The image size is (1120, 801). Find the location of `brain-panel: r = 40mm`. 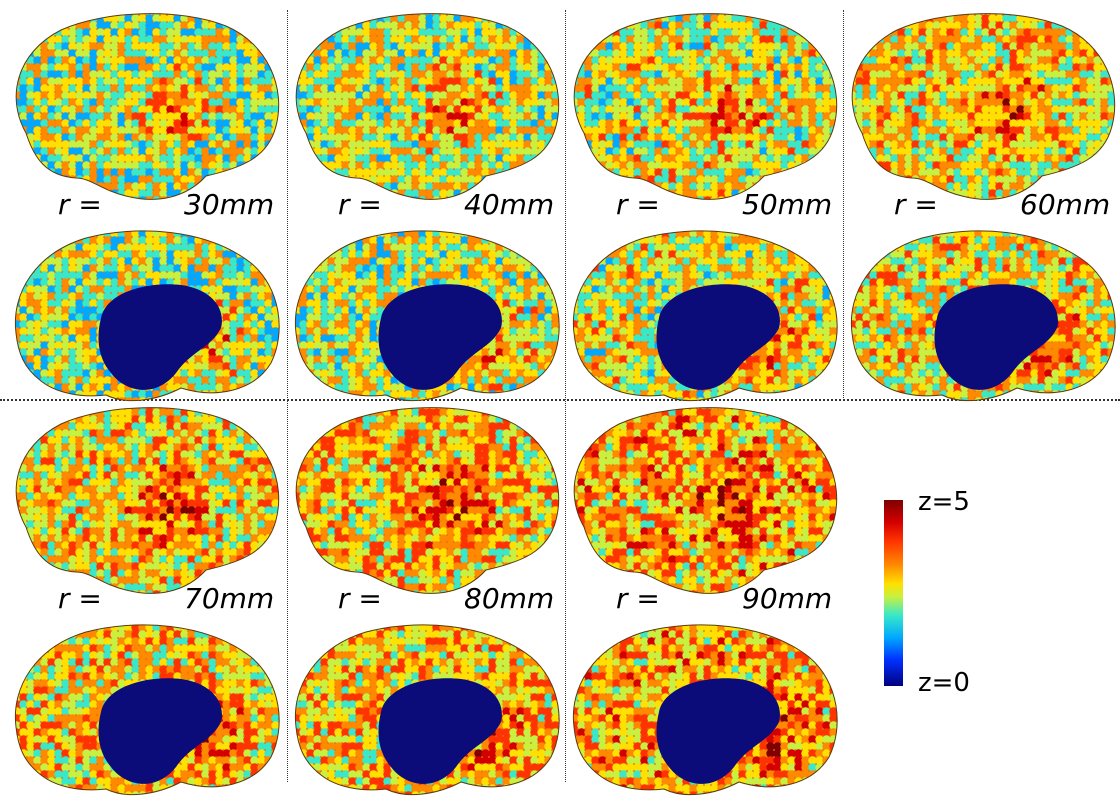

brain-panel: r = 40mm is located at coordinates (426, 205).